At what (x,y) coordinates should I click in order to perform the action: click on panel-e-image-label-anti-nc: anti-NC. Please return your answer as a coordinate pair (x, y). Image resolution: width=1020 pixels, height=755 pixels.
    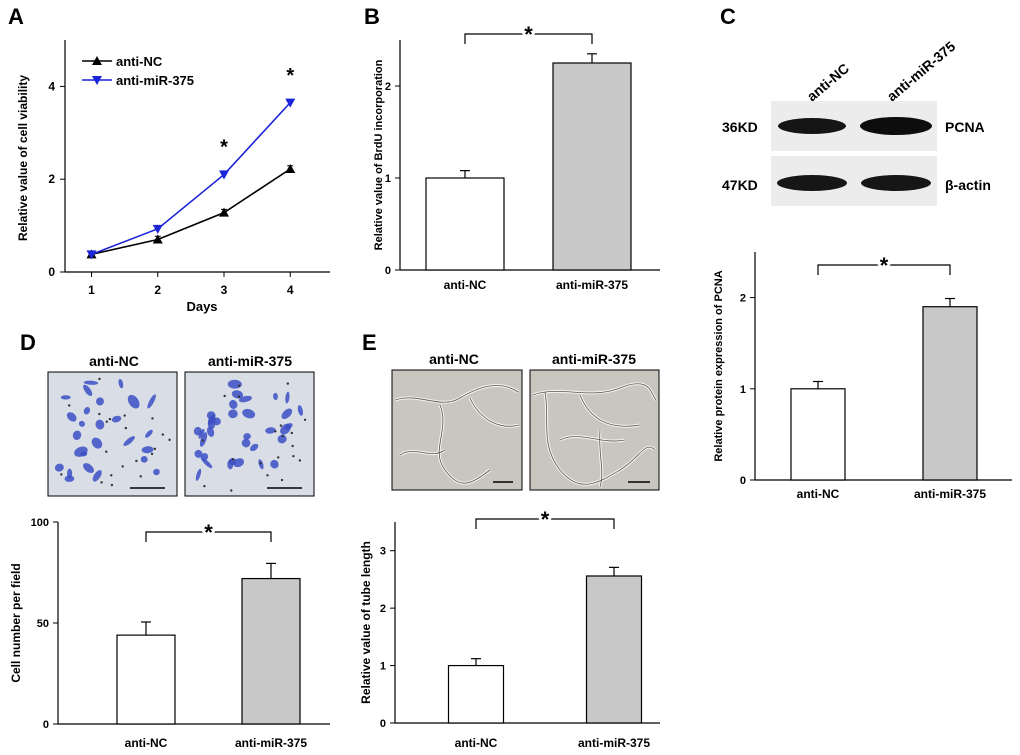
    Looking at the image, I should click on (454, 359).